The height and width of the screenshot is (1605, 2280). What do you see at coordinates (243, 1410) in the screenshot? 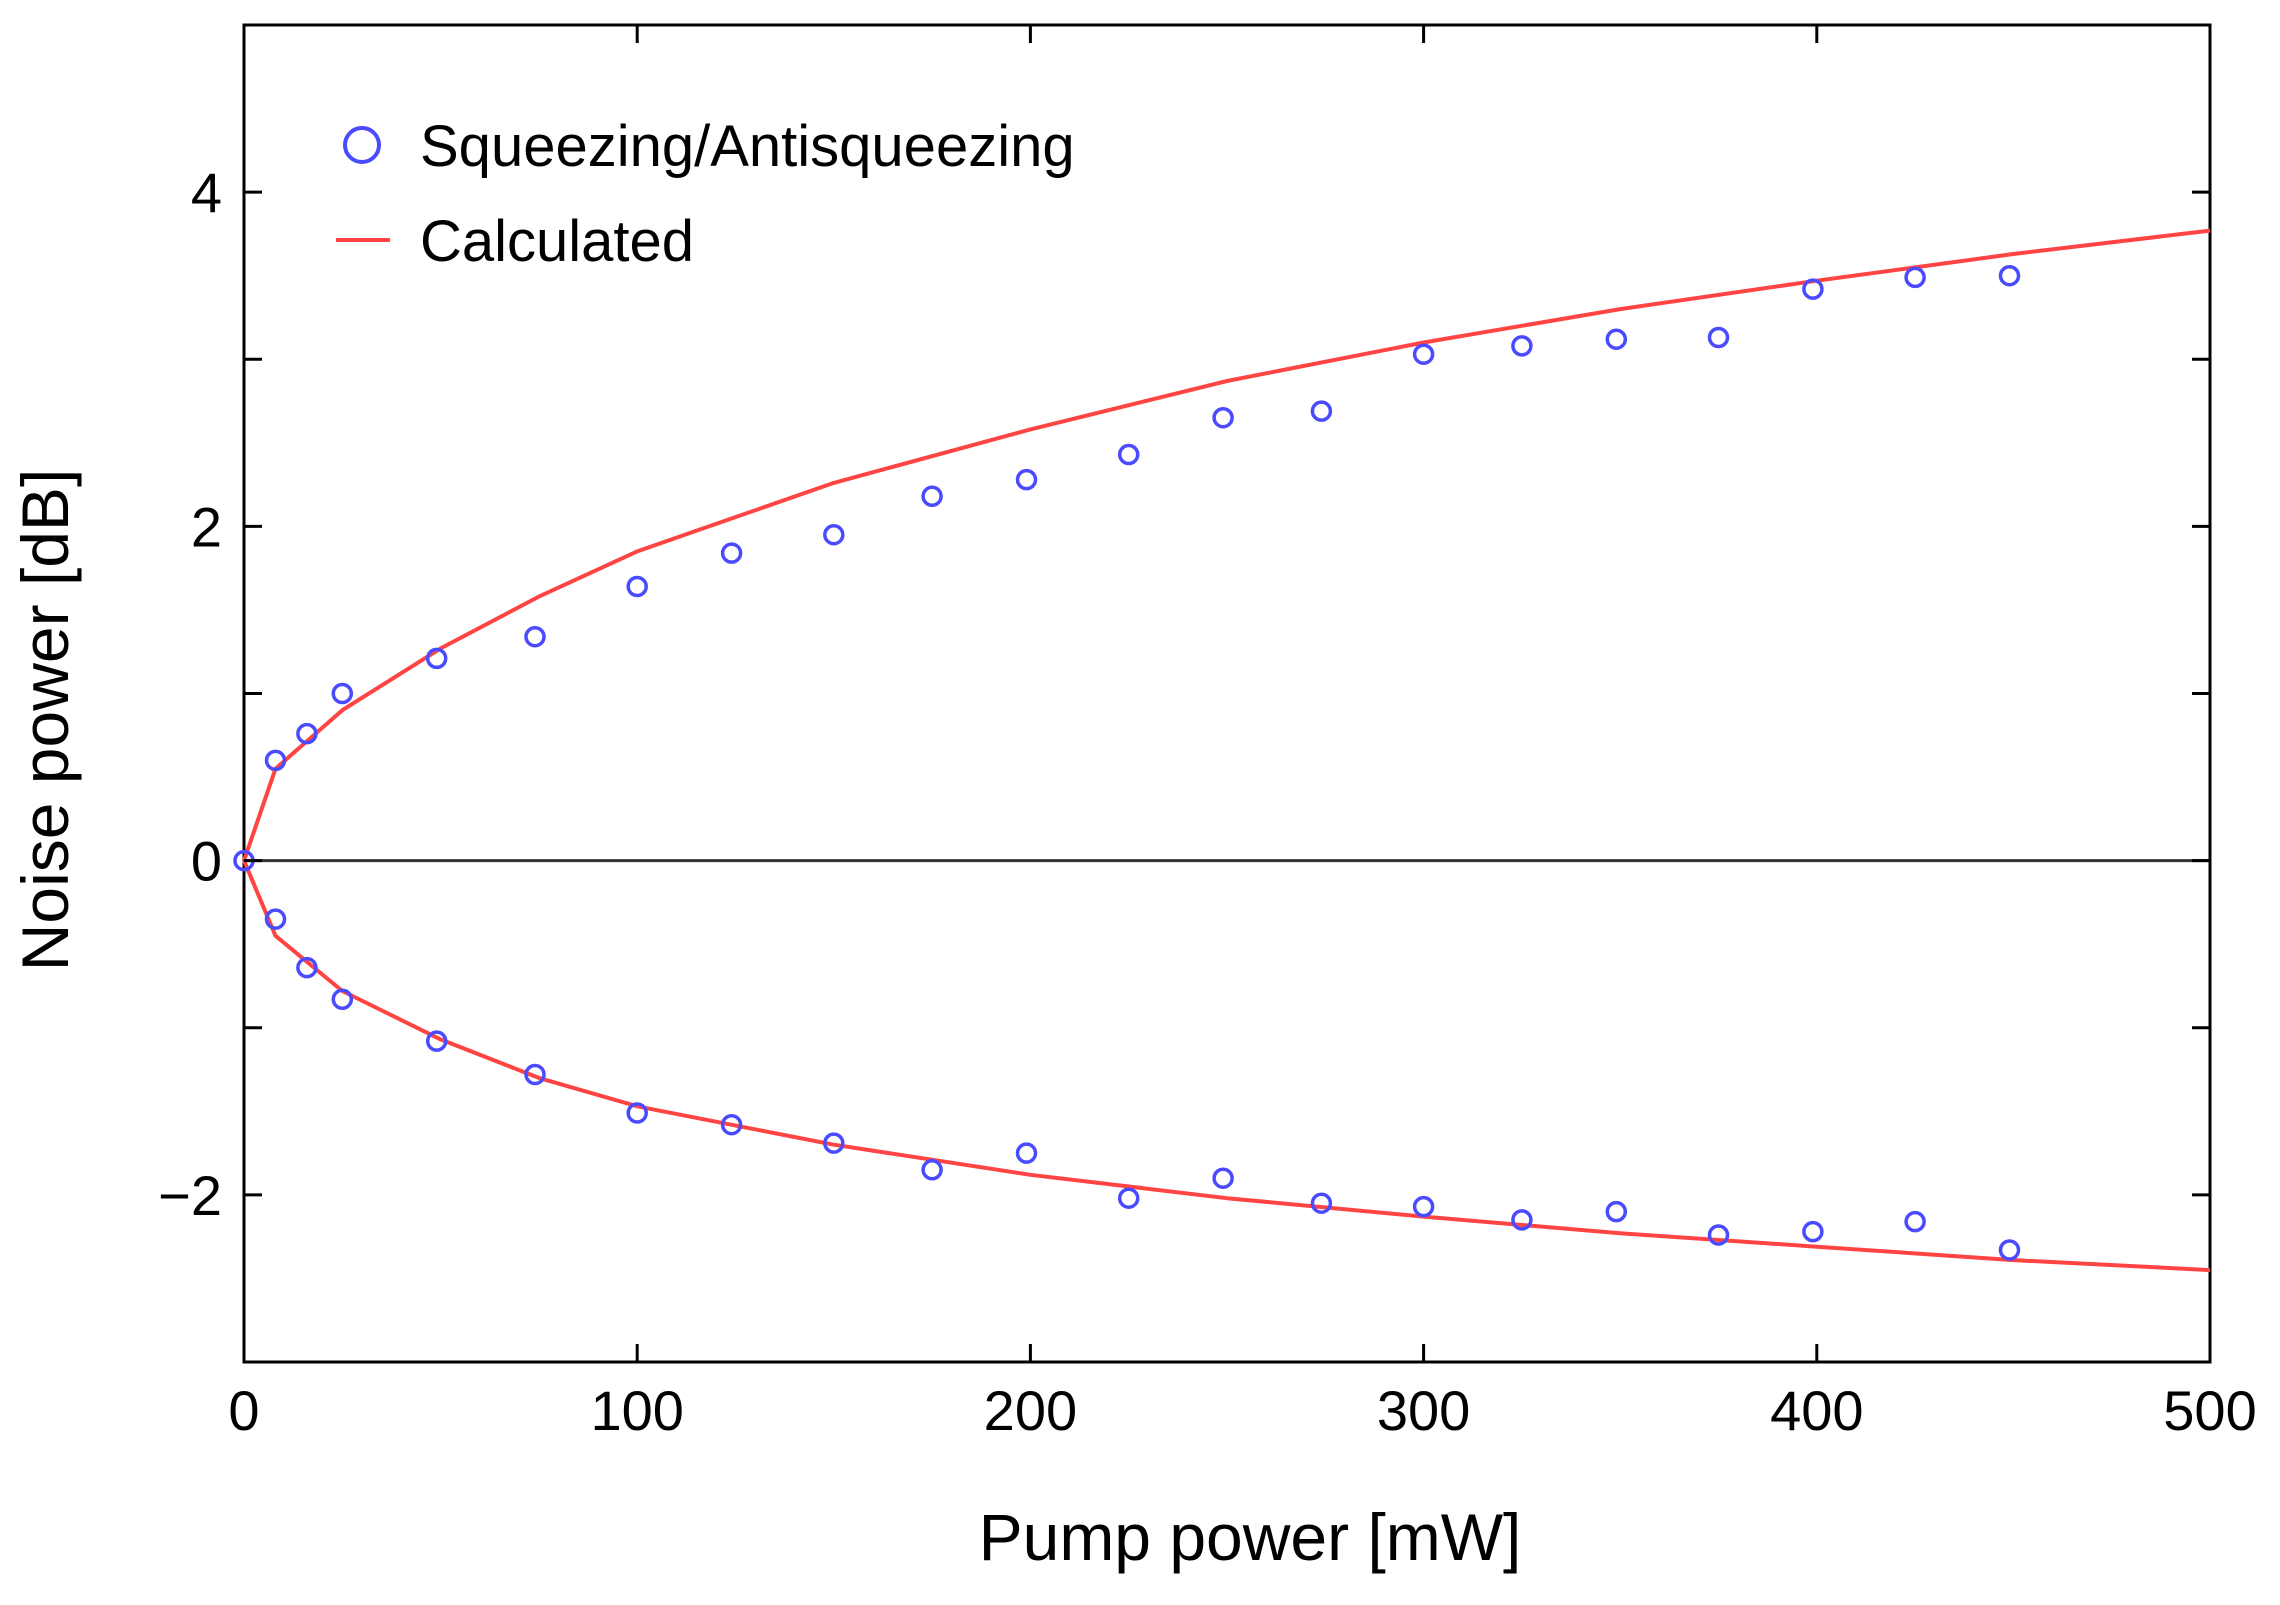
I see `x-tick-label: 0` at bounding box center [243, 1410].